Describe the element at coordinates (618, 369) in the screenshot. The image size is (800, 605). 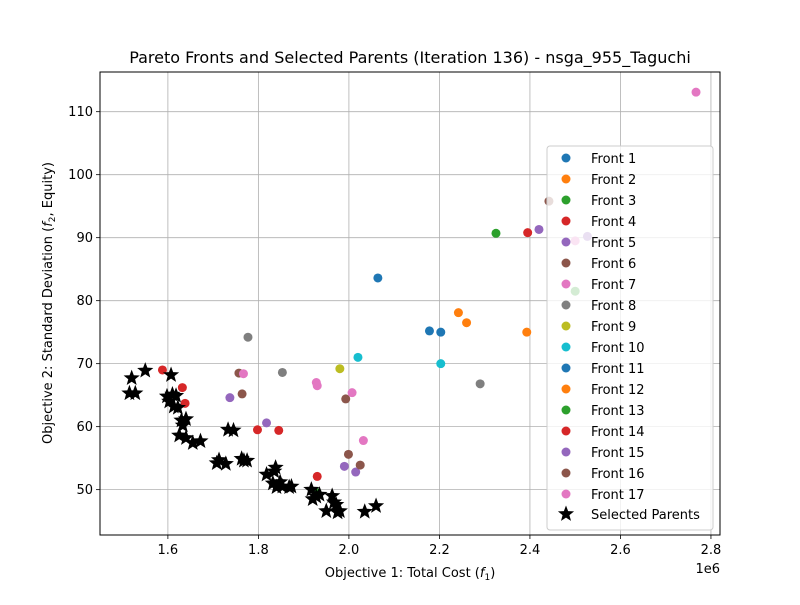
I see `legend-label: Front 11` at that location.